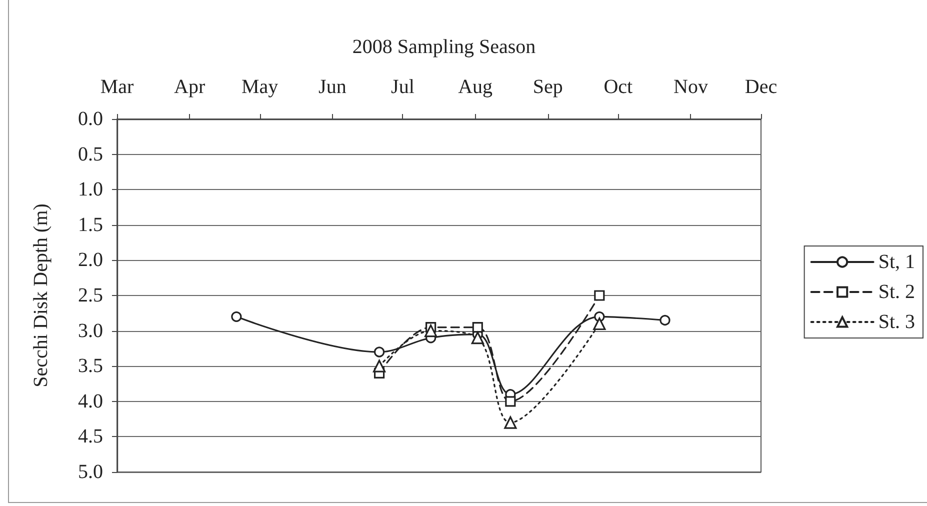 Image resolution: width=927 pixels, height=506 pixels. What do you see at coordinates (475, 87) in the screenshot?
I see `x-tick-label: Aug` at bounding box center [475, 87].